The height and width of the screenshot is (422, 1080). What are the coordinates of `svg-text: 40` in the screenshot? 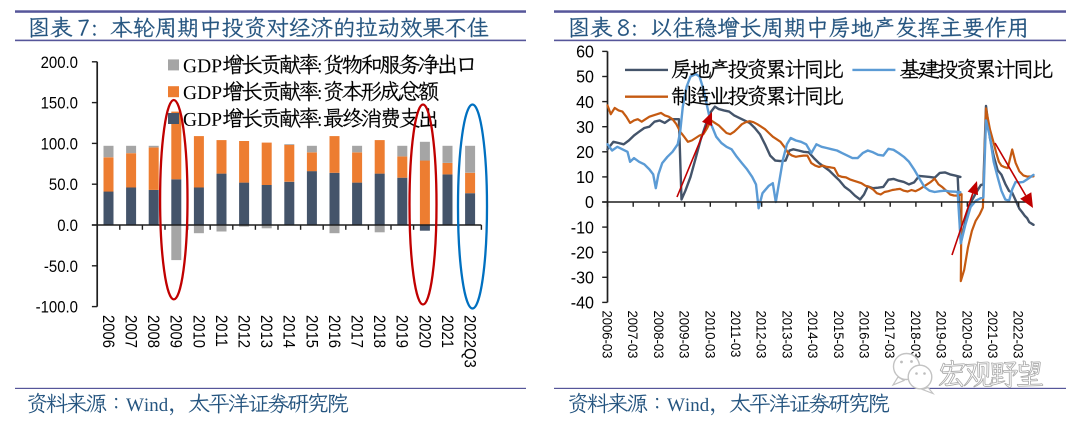 It's located at (585, 102).